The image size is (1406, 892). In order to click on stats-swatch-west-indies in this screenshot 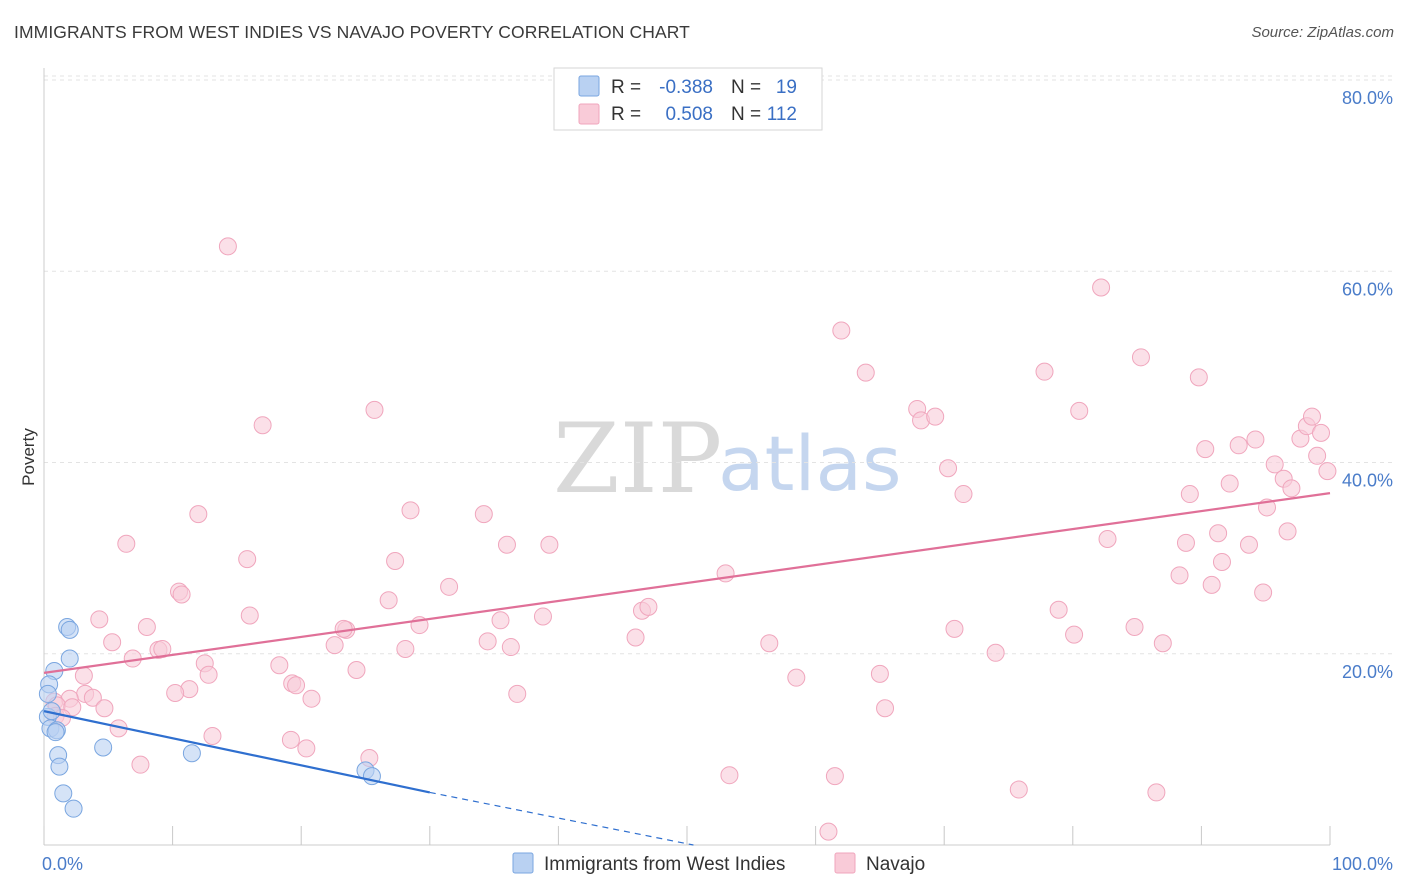, I will do `click(589, 86)`.